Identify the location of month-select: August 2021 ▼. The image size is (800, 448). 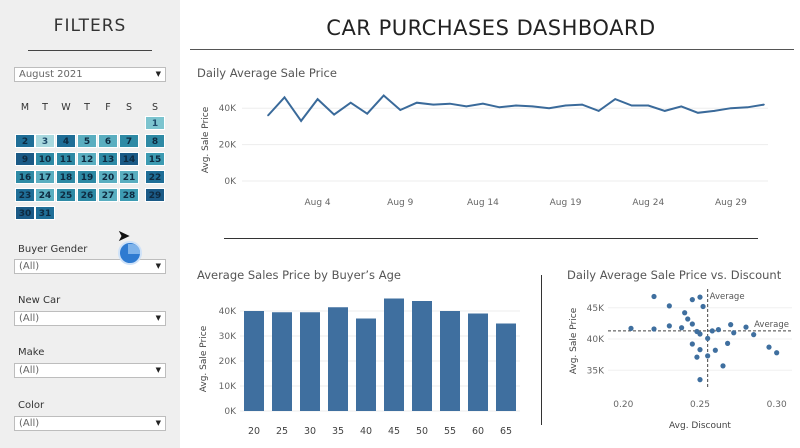
(90, 74).